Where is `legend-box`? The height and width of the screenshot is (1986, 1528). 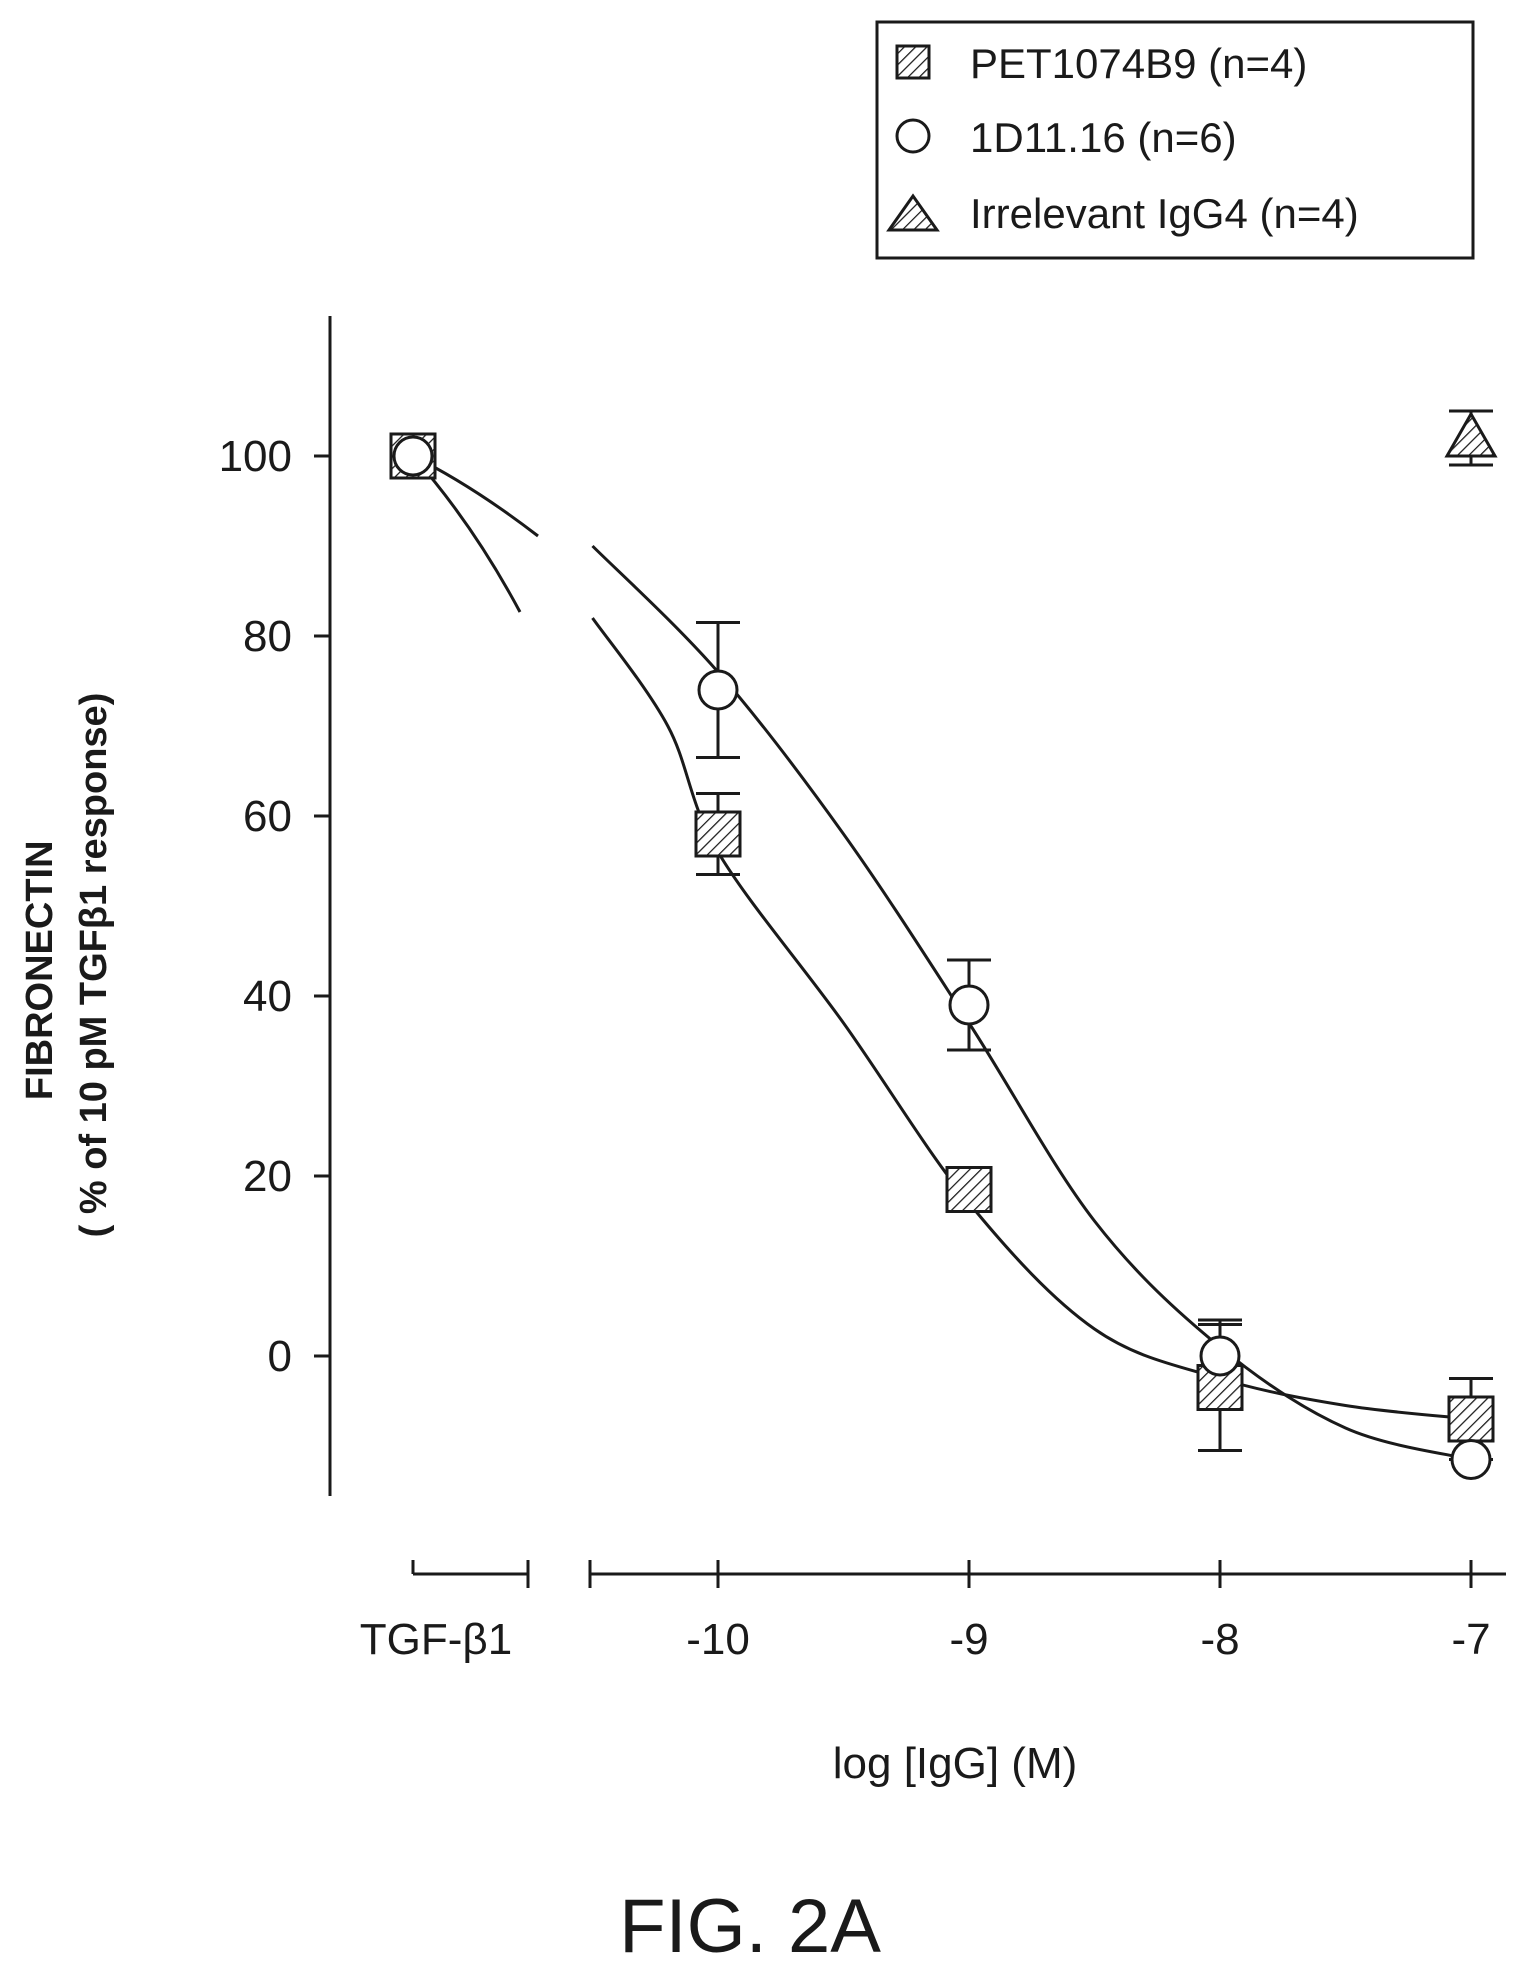 legend-box is located at coordinates (1175, 140).